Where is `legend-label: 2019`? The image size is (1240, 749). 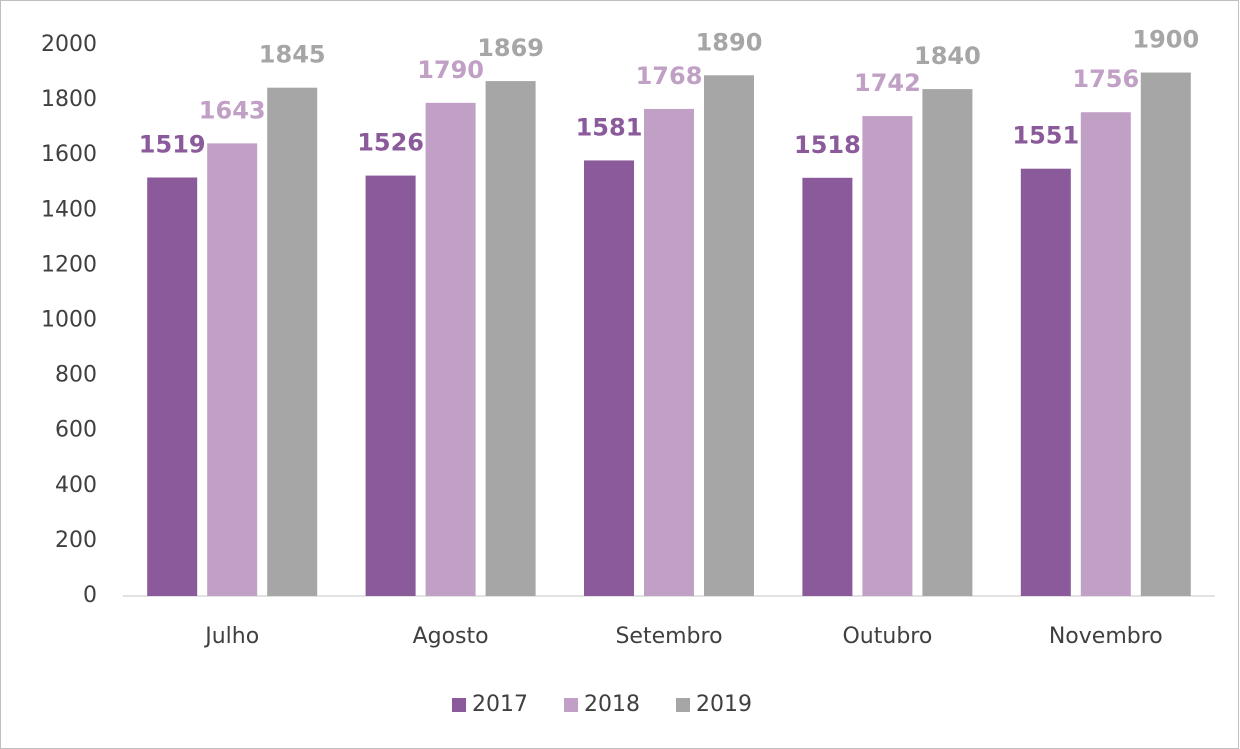 legend-label: 2019 is located at coordinates (724, 704).